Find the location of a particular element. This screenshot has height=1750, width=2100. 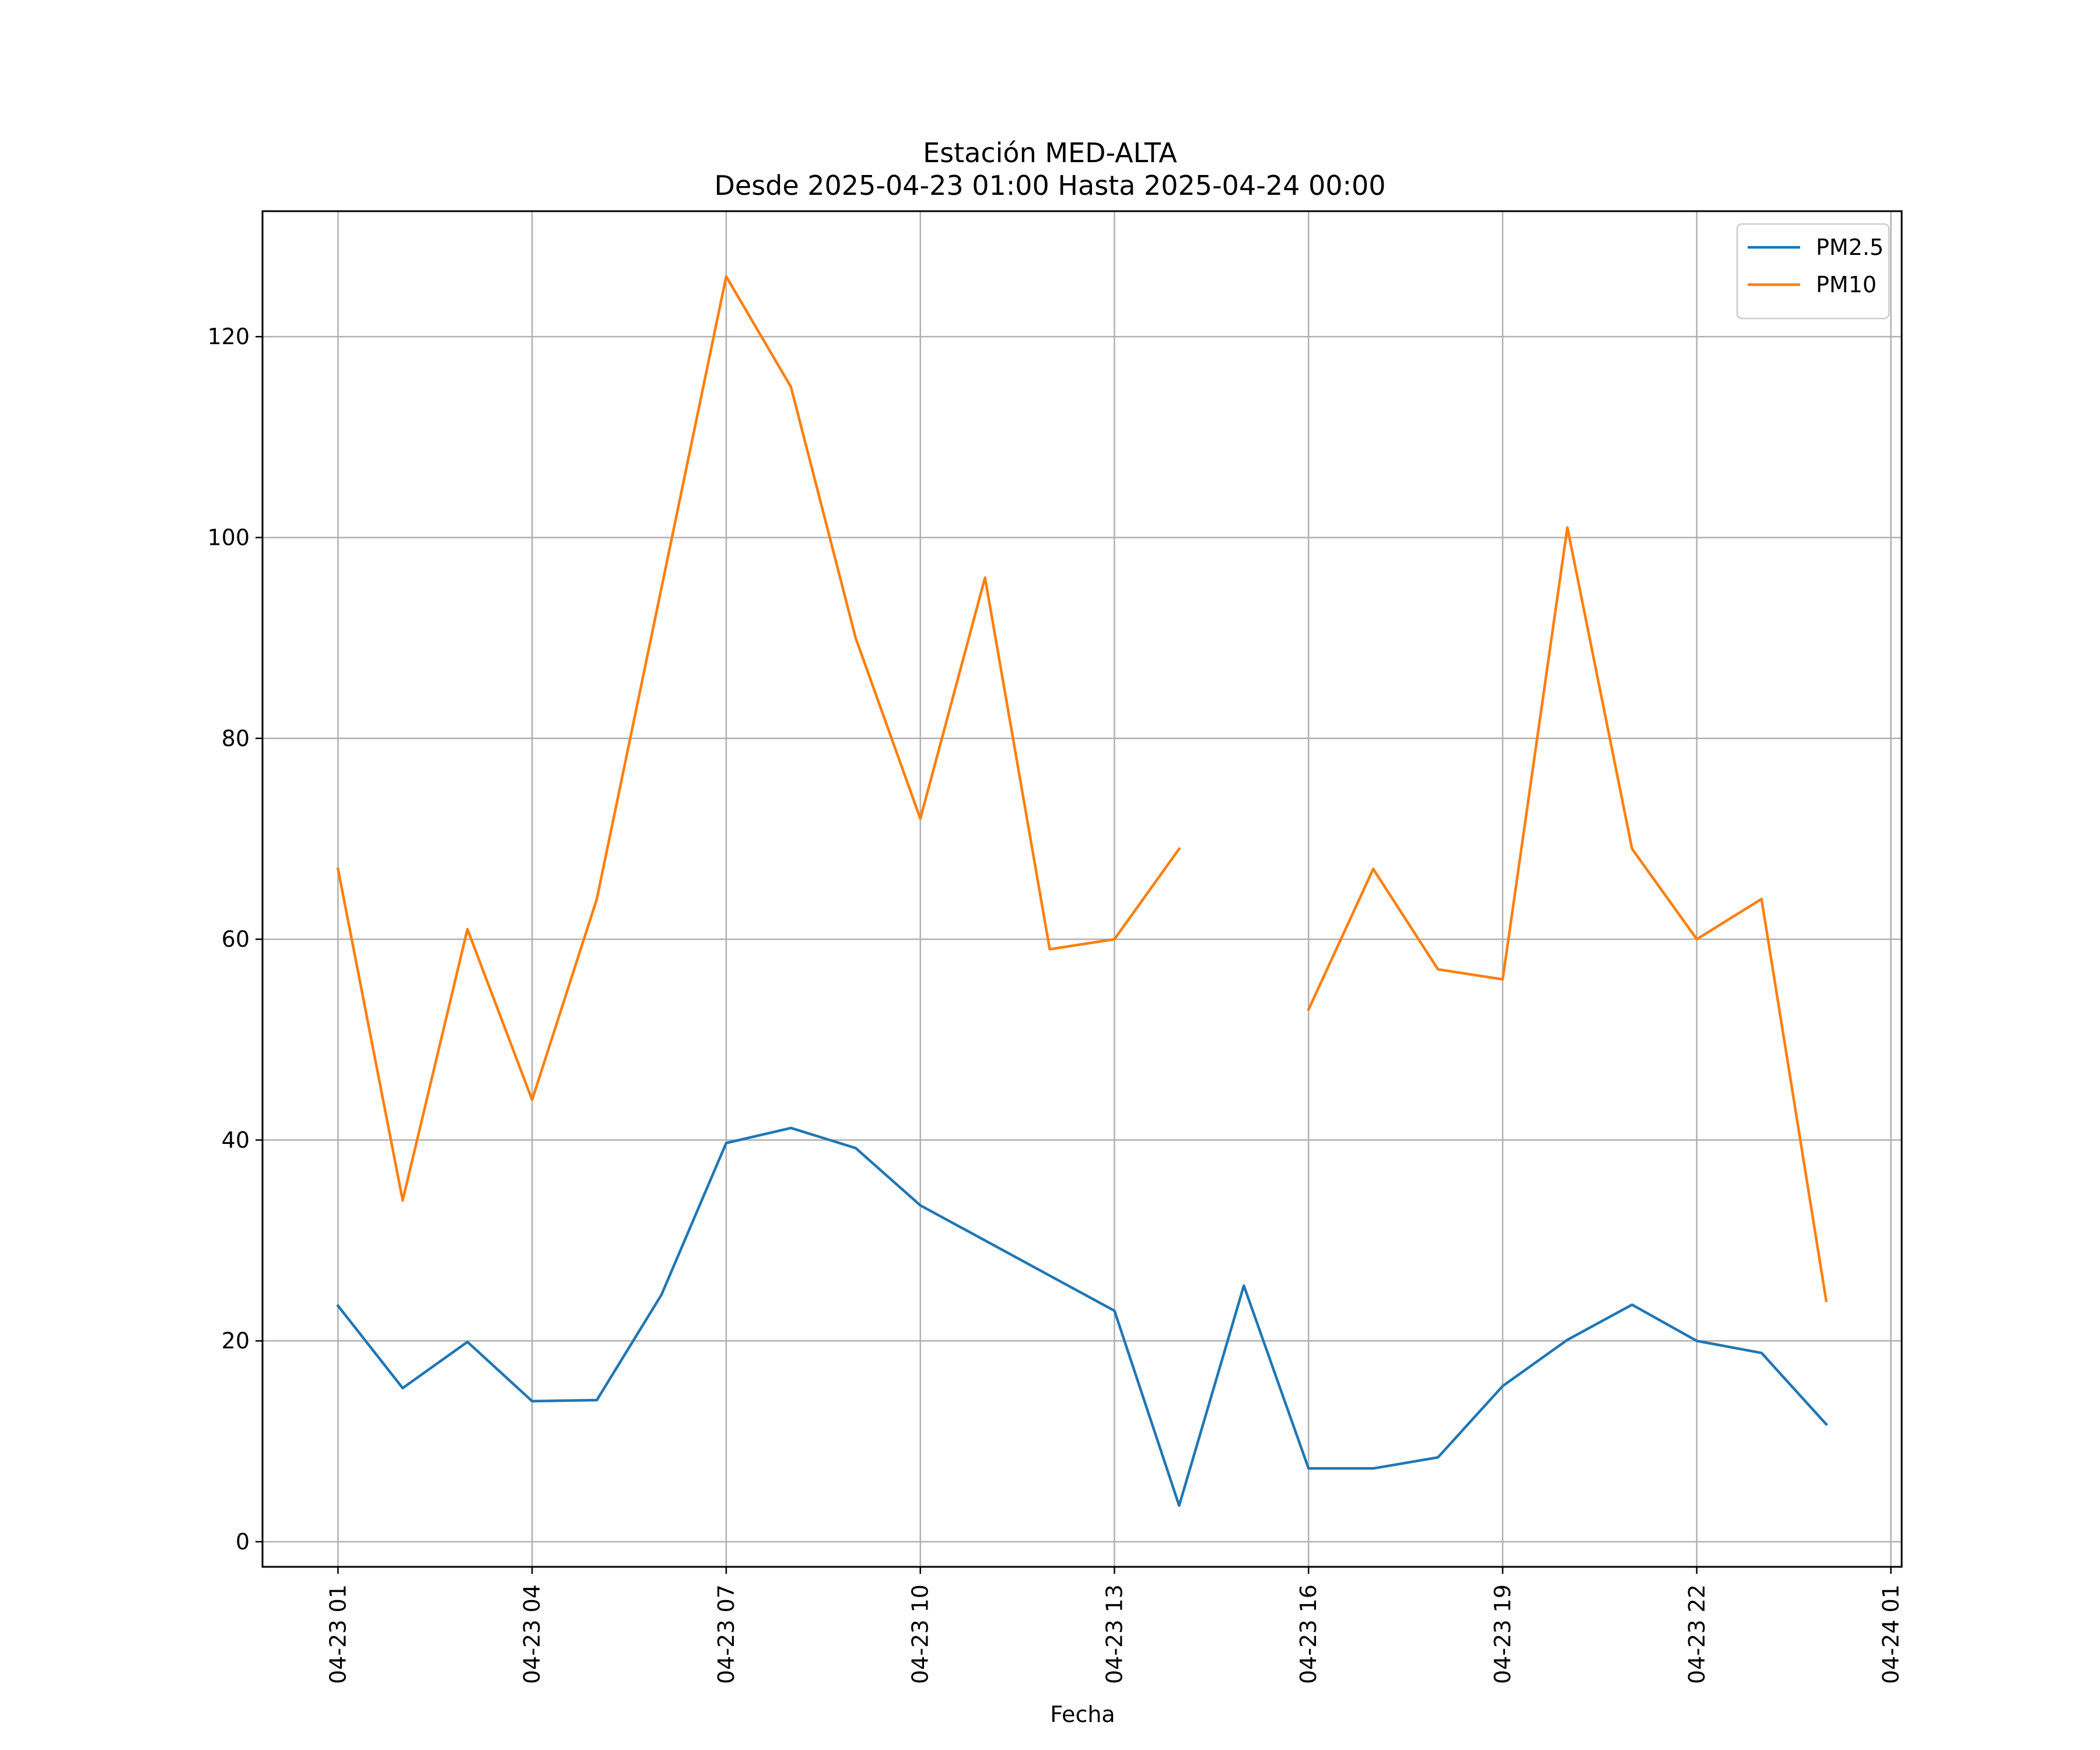

x-tick-label: 04-23 10 is located at coordinates (921, 1634).